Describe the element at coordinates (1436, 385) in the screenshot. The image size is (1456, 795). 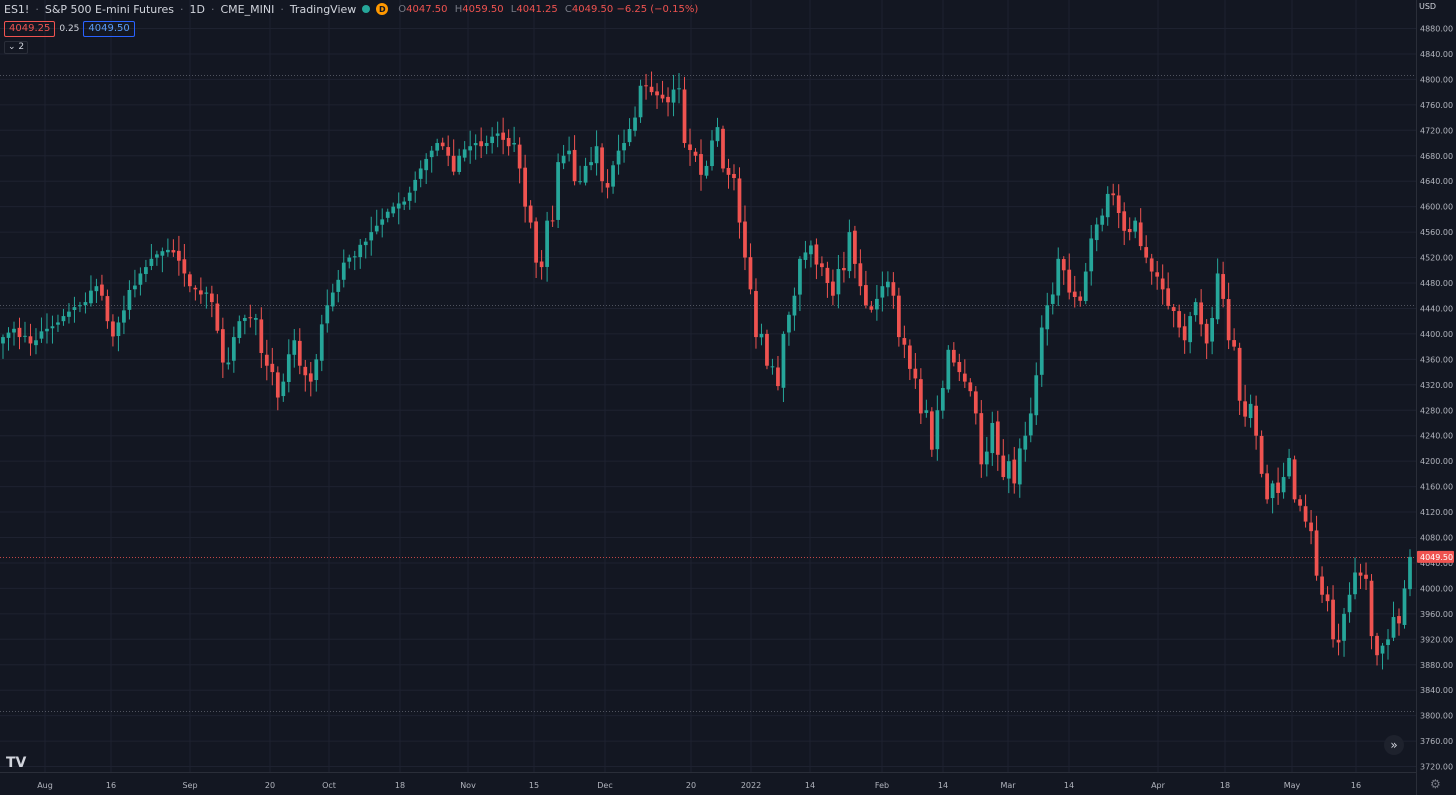
I see `price-tick-label: 4320.00` at that location.